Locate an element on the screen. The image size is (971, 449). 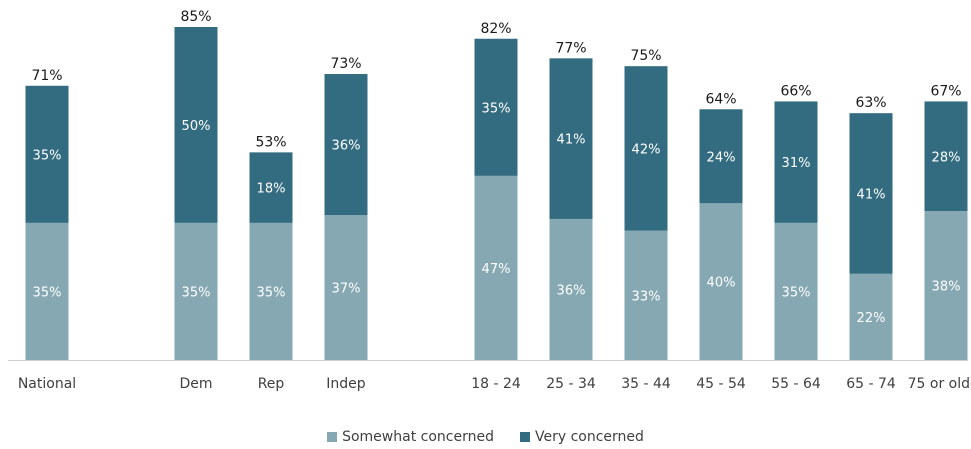
total-label: 85% is located at coordinates (195, 17).